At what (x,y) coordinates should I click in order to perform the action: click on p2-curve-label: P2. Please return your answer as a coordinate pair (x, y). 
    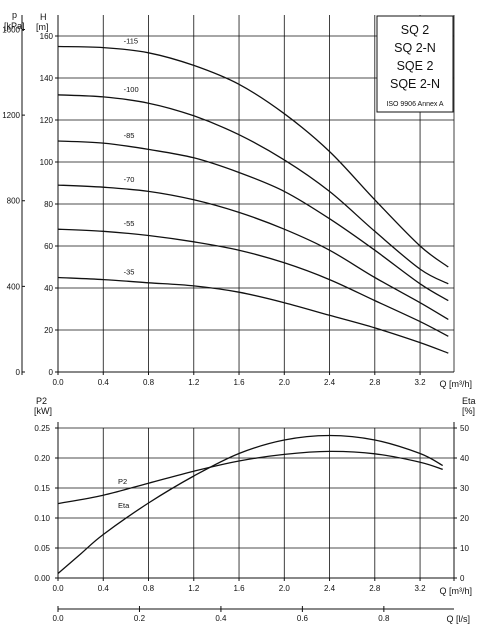
    Looking at the image, I should click on (122, 481).